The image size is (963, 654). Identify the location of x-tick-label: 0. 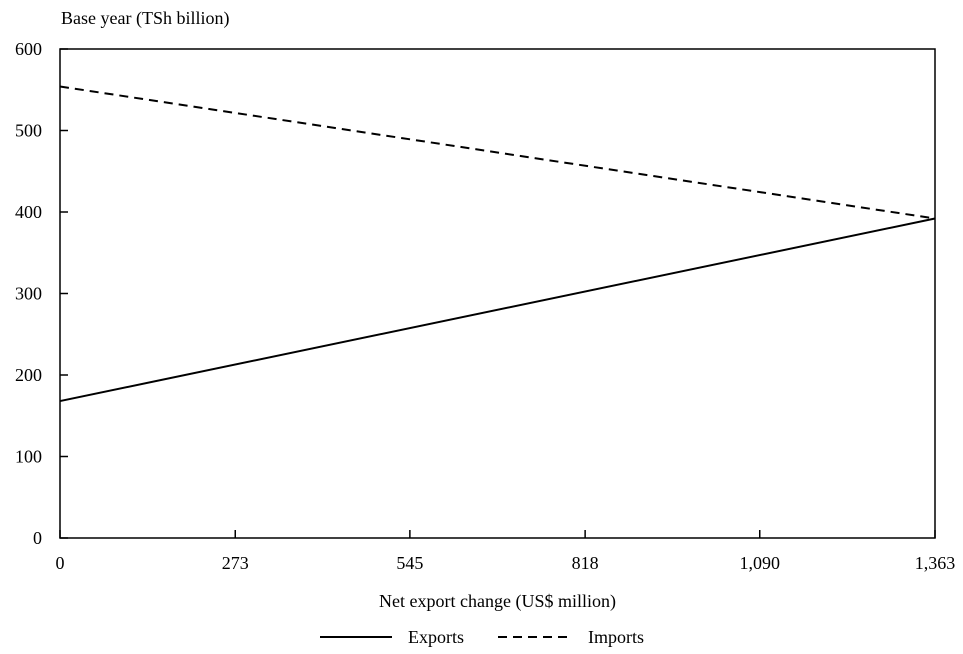
(60, 563).